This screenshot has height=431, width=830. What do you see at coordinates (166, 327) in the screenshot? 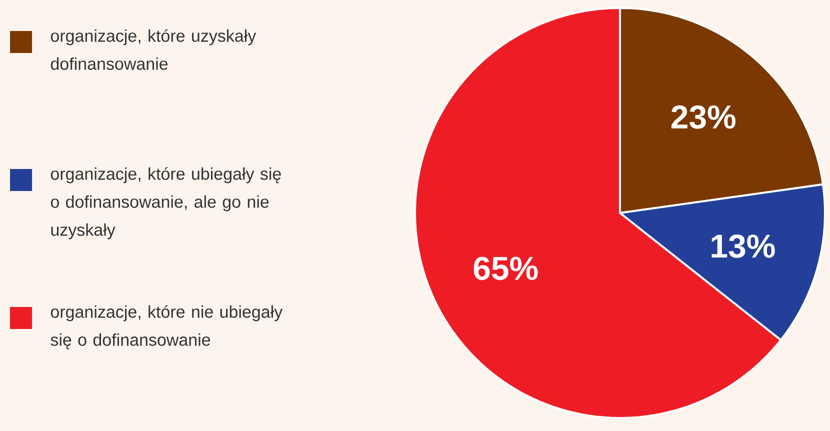
I see `legend-label: organizacje, które nie ubiegały się o dofinansowanie` at bounding box center [166, 327].